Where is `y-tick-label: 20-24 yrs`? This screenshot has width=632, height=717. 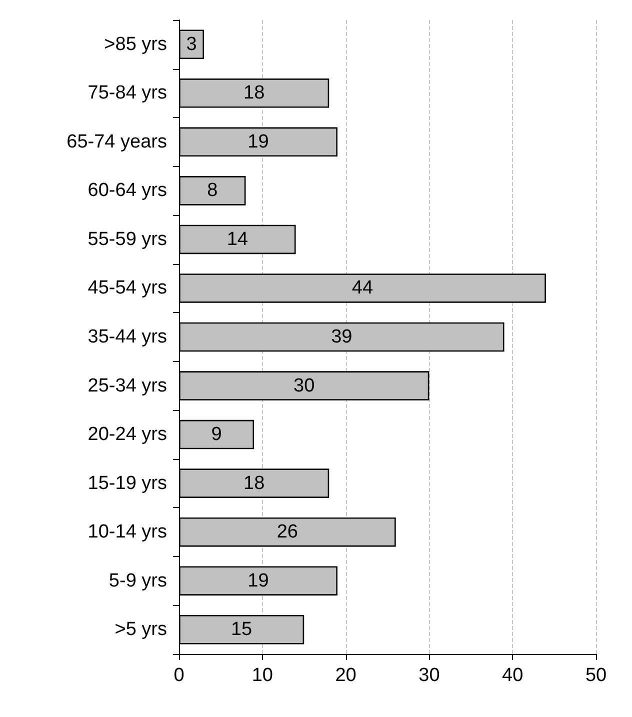 y-tick-label: 20-24 yrs is located at coordinates (127, 435).